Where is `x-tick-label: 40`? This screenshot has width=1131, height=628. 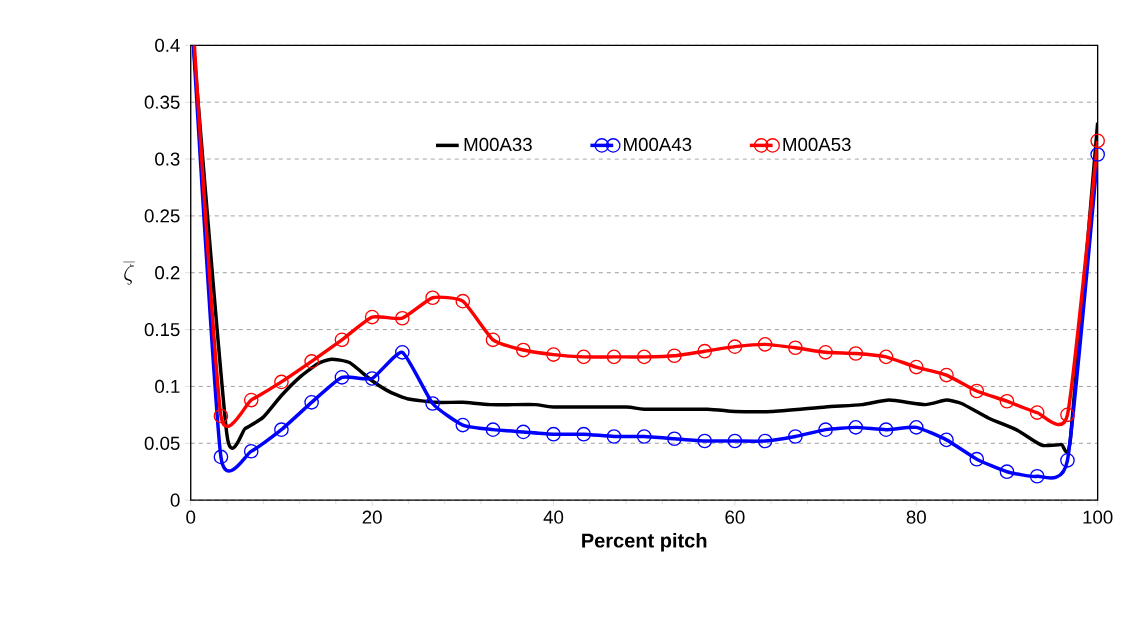
x-tick-label: 40 is located at coordinates (553, 517).